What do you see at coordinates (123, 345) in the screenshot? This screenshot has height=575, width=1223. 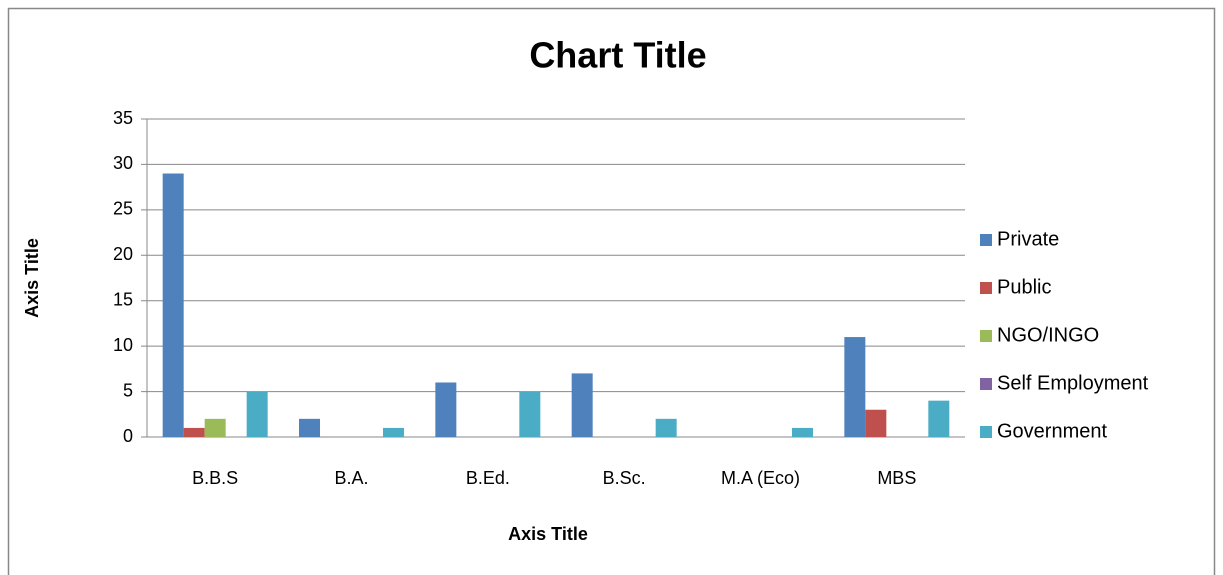 I see `y-tick-label: 10` at bounding box center [123, 345].